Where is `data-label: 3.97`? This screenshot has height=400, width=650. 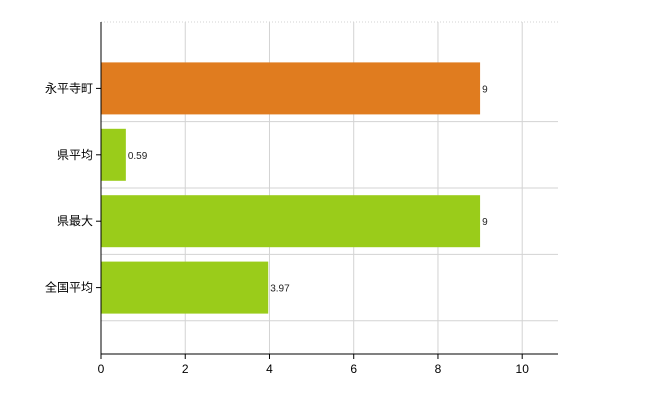
data-label: 3.97 is located at coordinates (280, 289).